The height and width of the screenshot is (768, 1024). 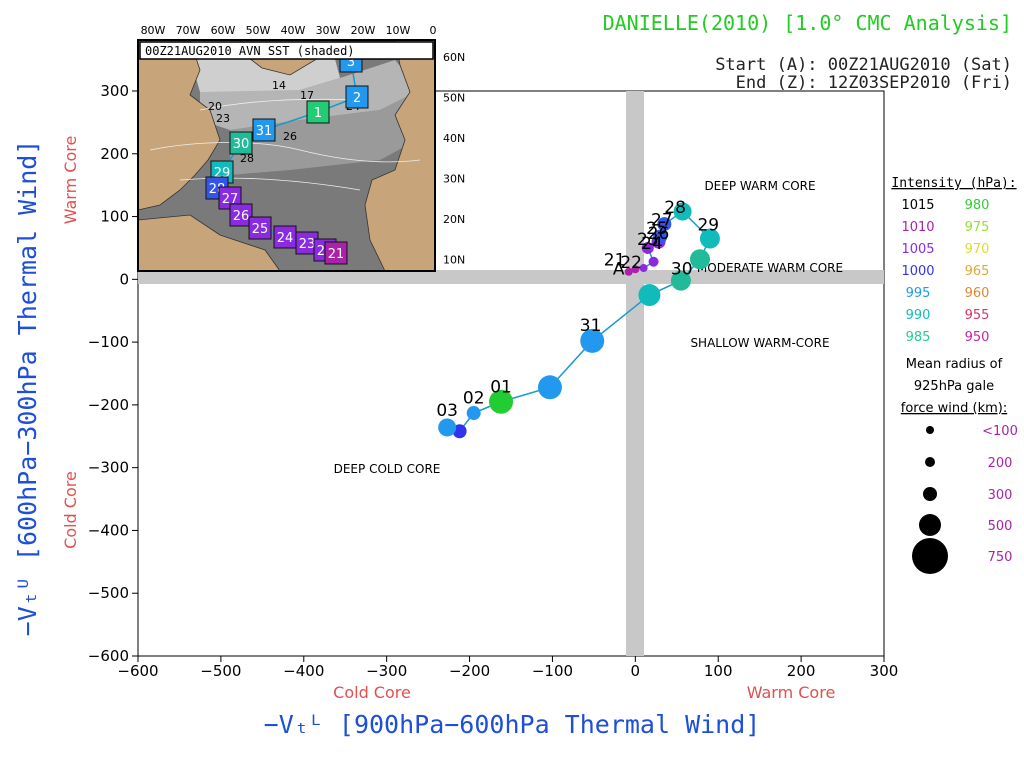 What do you see at coordinates (386, 671) in the screenshot?
I see `x-tick-label: −300` at bounding box center [386, 671].